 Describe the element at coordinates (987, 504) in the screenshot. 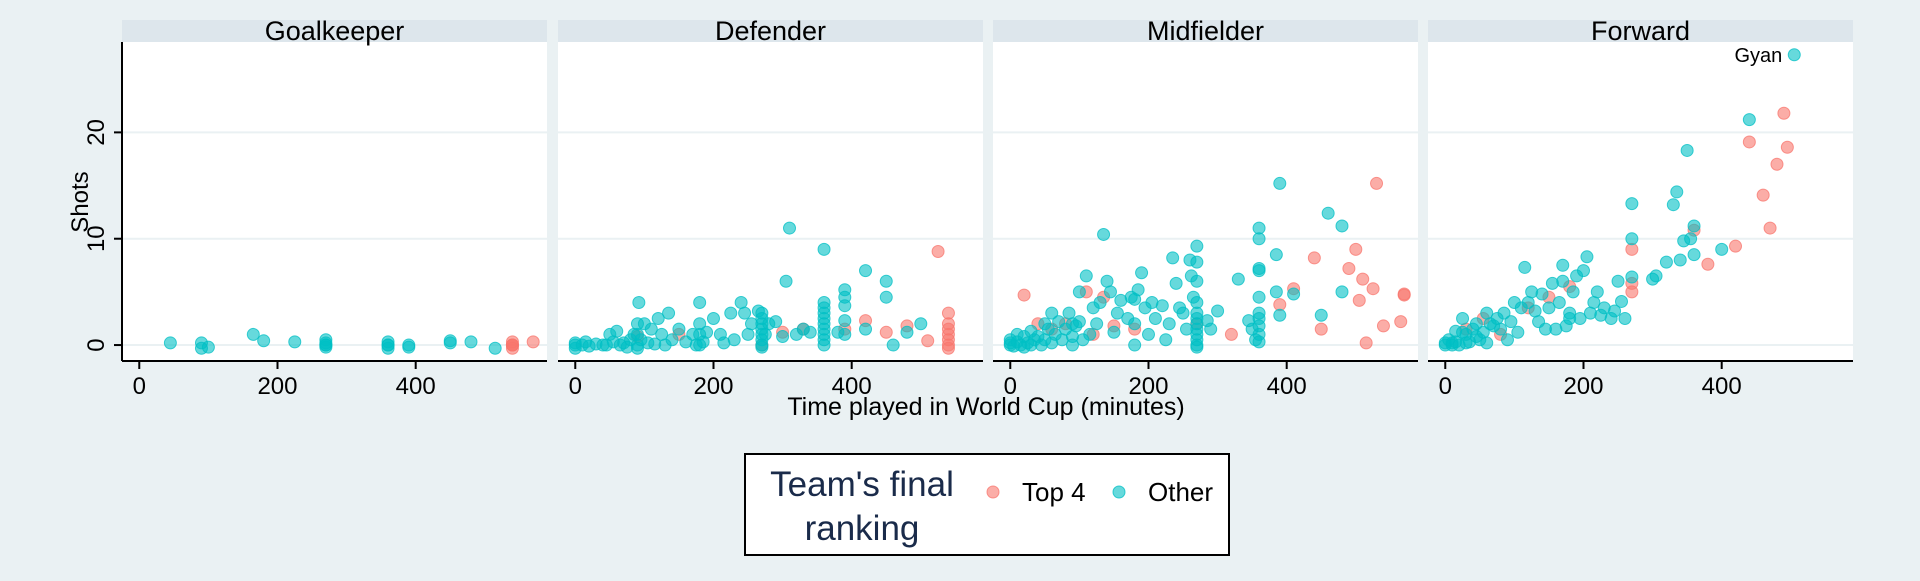

I see `legend-box` at that location.